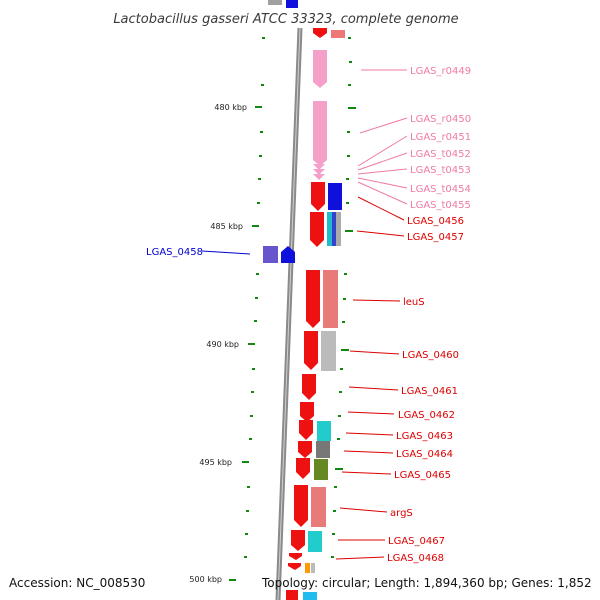  I want to click on forward-genes, so click(315, 314).